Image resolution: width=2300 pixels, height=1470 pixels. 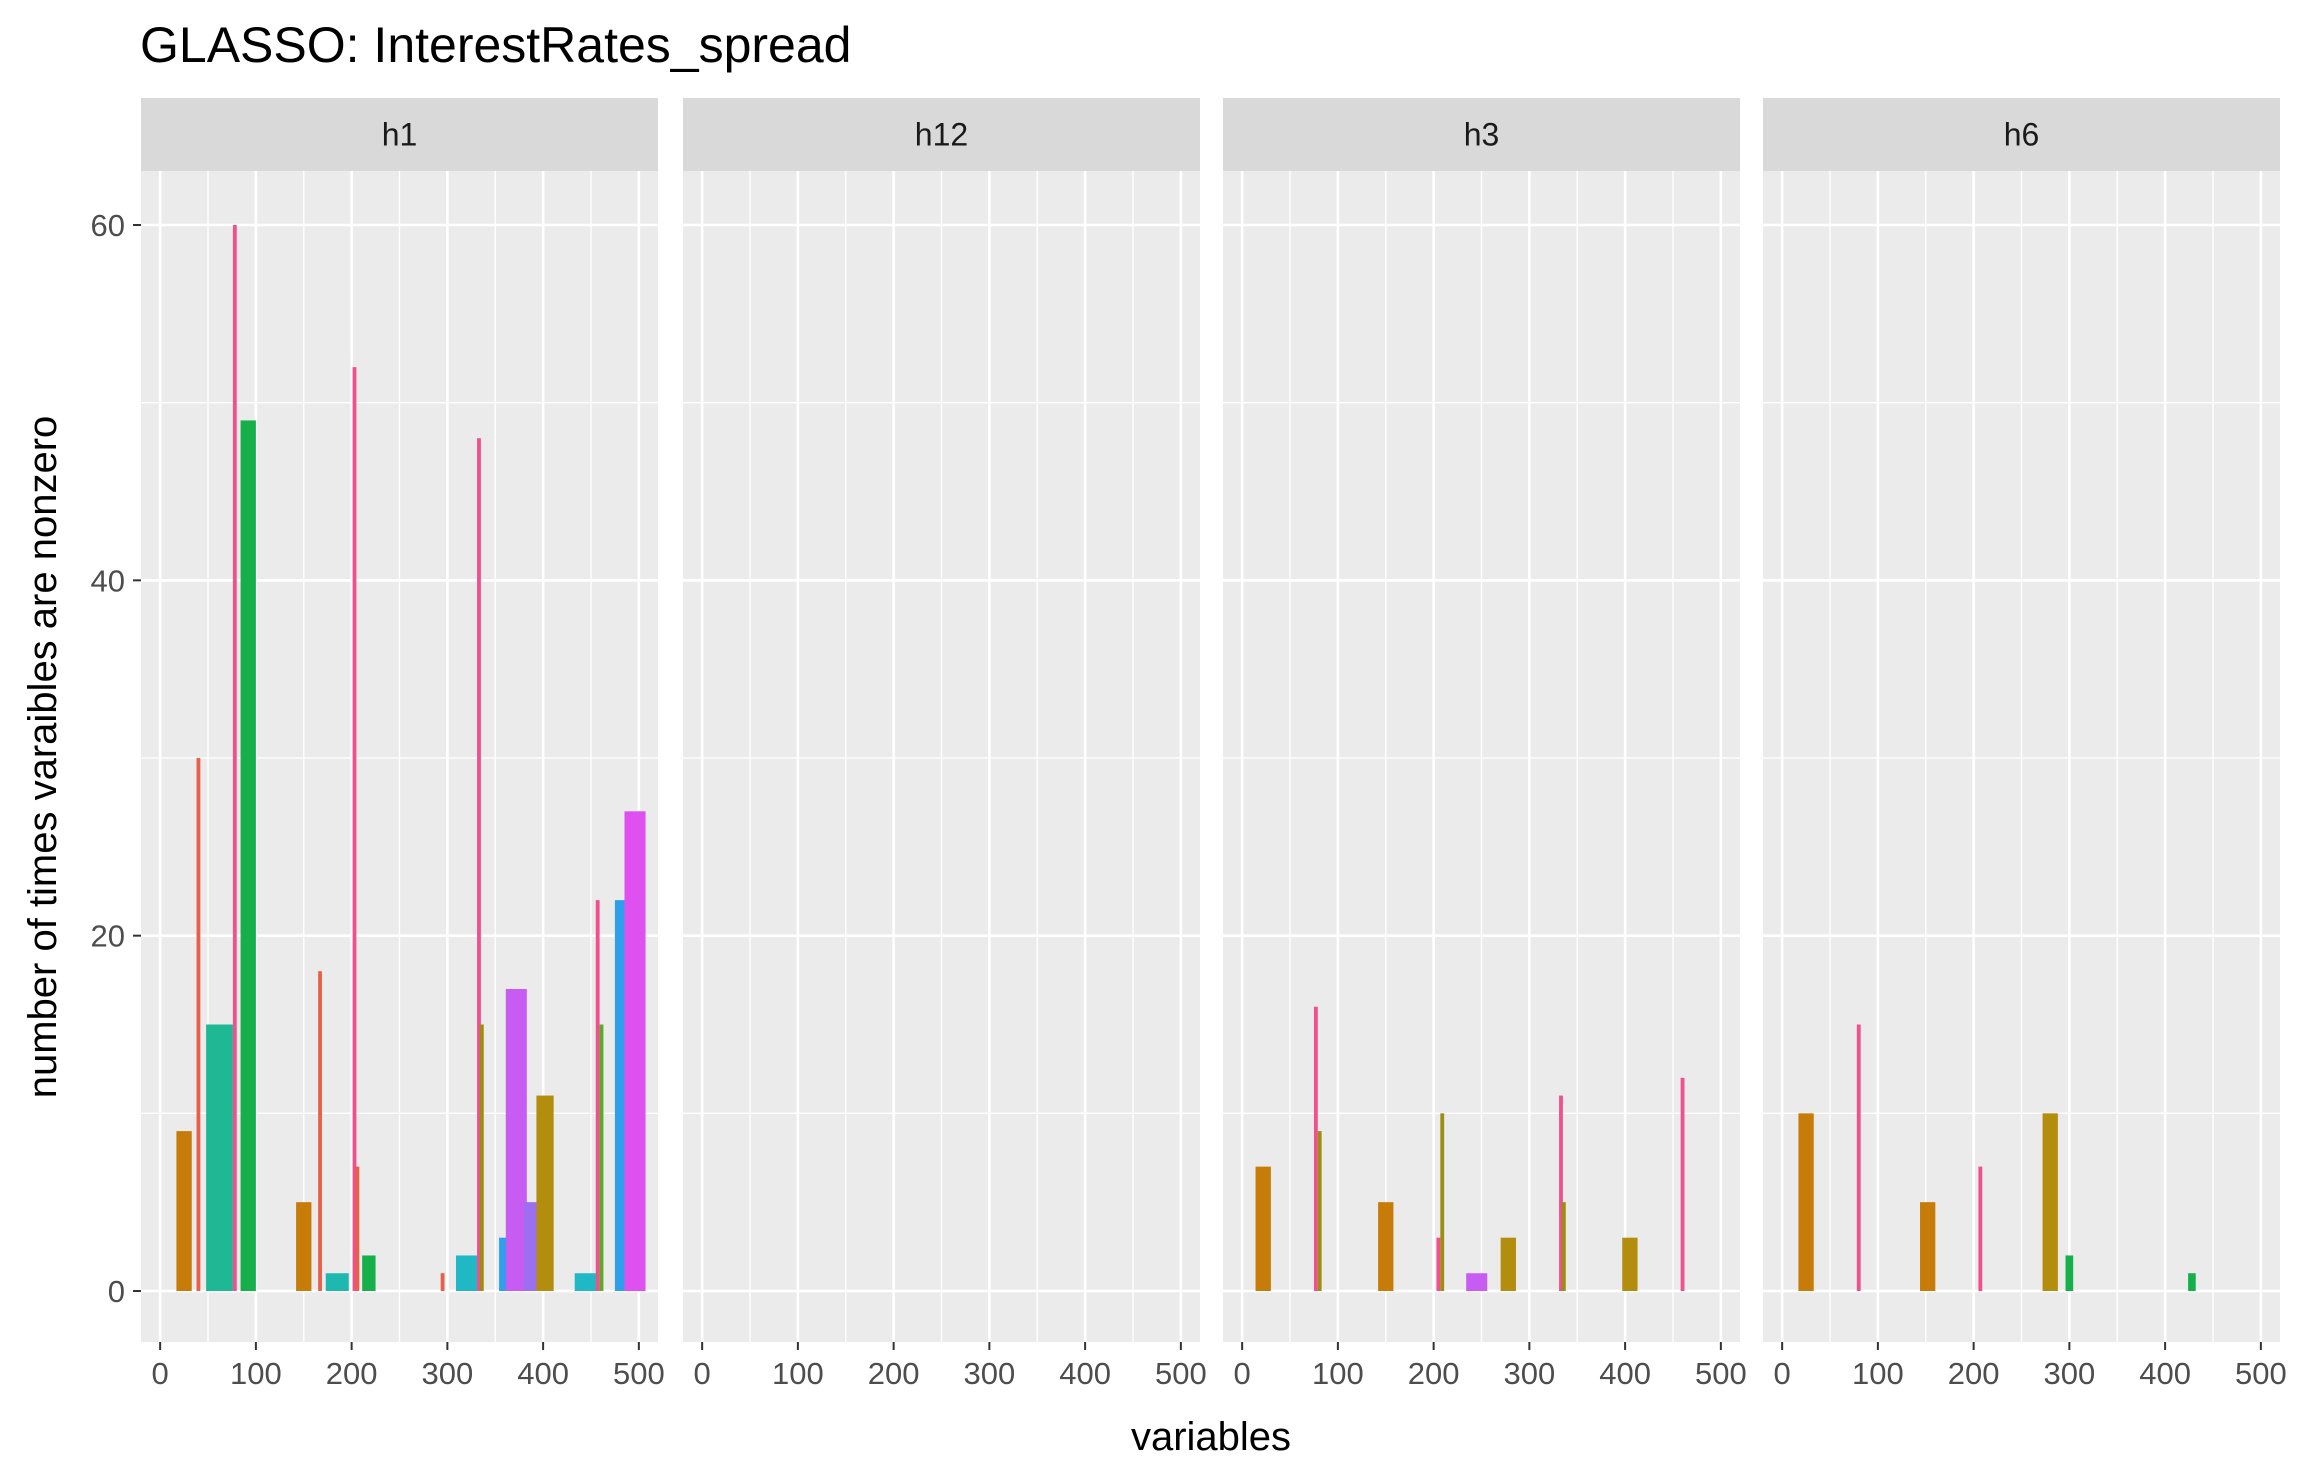 I want to click on y-tick-label: 40, so click(x=108, y=580).